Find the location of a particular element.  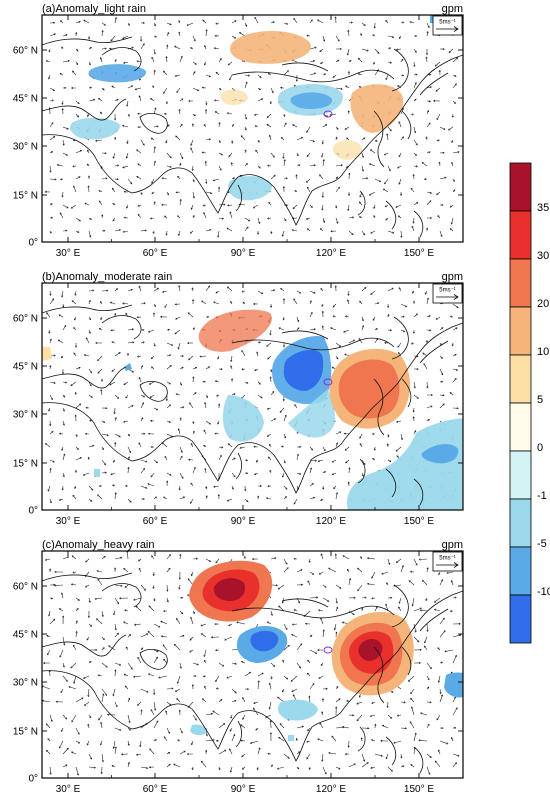

colorbar-label: -10 is located at coordinates (543, 592).